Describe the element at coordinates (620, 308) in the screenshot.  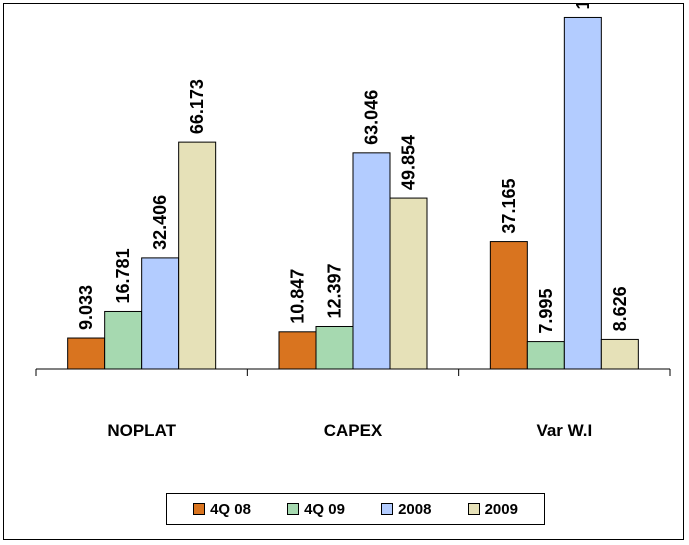
I see `data-label-var-w-i-2009: 8.626` at that location.